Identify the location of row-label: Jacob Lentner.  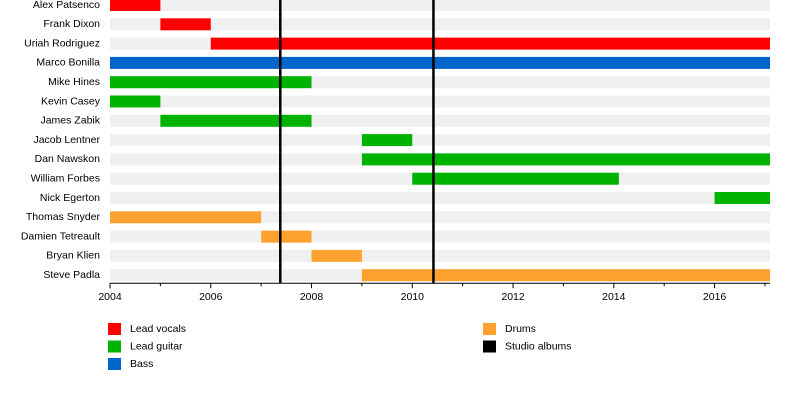
(66, 140).